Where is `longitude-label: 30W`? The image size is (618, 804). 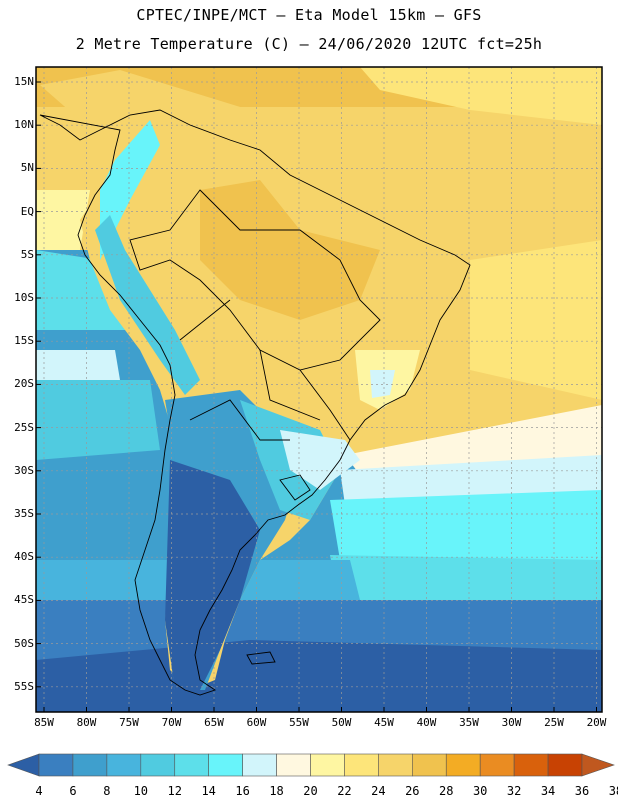 longitude-label: 30W is located at coordinates (511, 722).